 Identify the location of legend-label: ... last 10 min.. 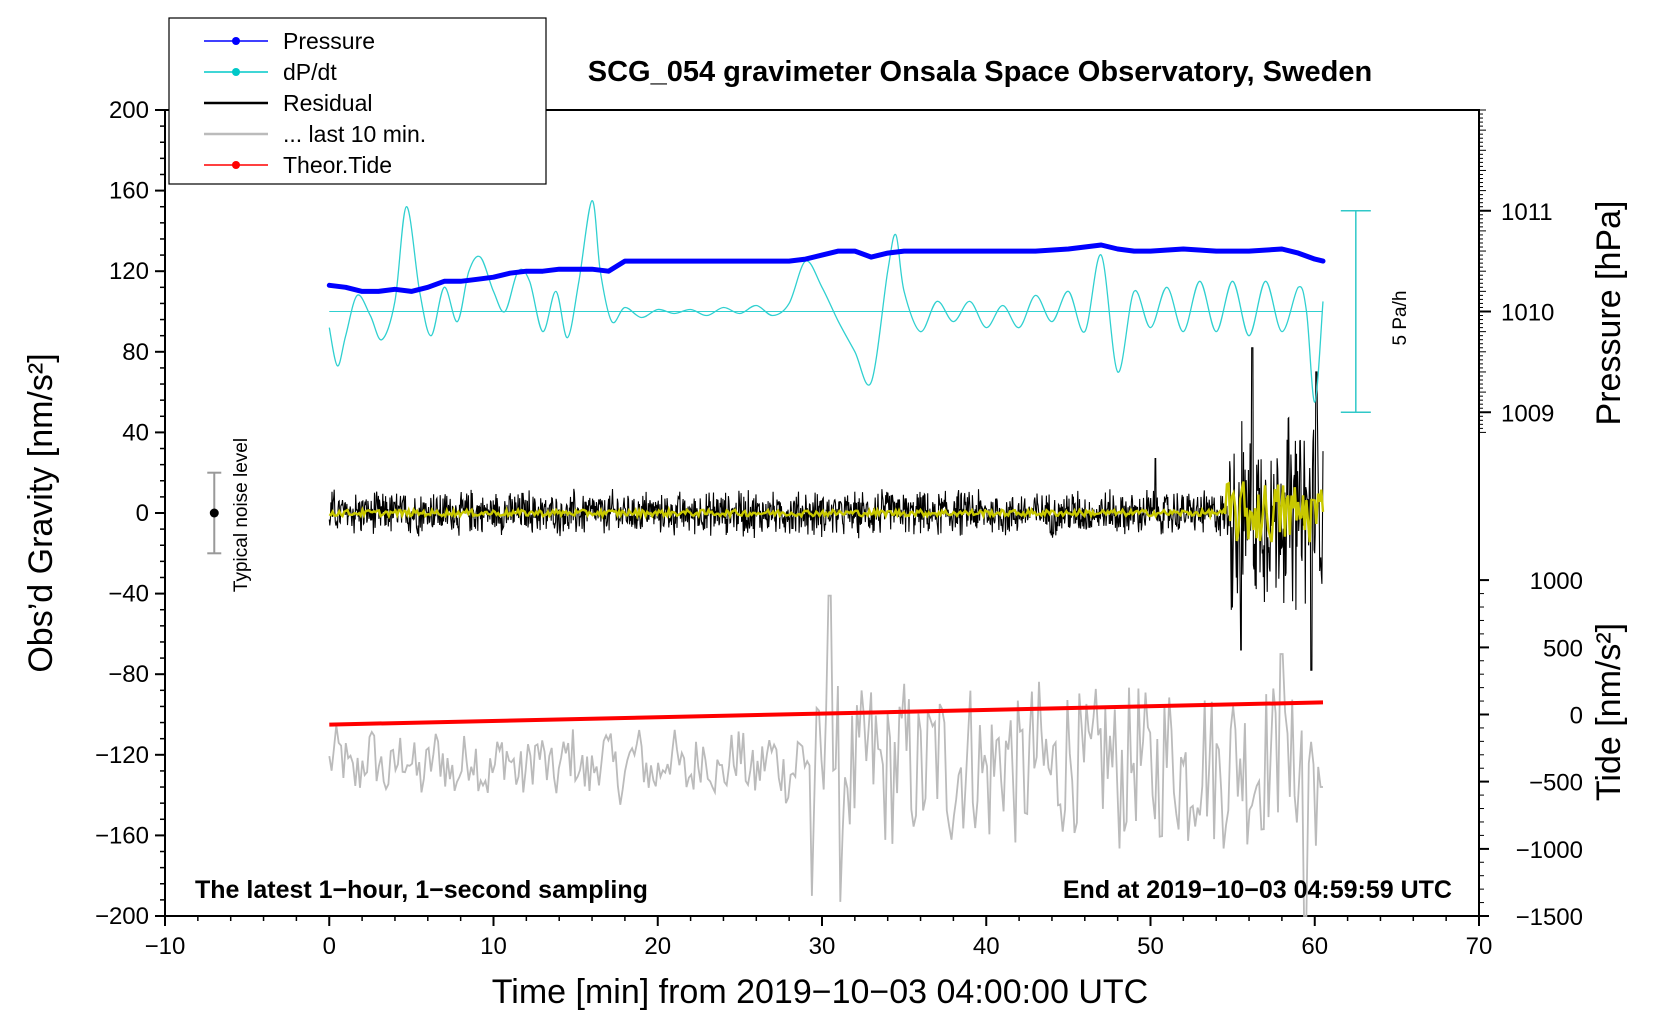
(354, 134).